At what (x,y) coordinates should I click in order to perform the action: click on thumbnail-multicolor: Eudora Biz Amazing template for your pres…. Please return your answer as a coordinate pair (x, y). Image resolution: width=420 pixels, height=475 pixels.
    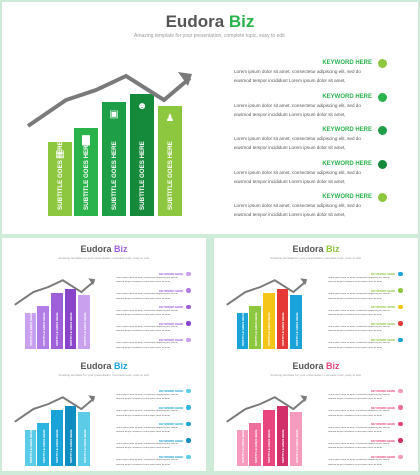
    Looking at the image, I should click on (316, 297).